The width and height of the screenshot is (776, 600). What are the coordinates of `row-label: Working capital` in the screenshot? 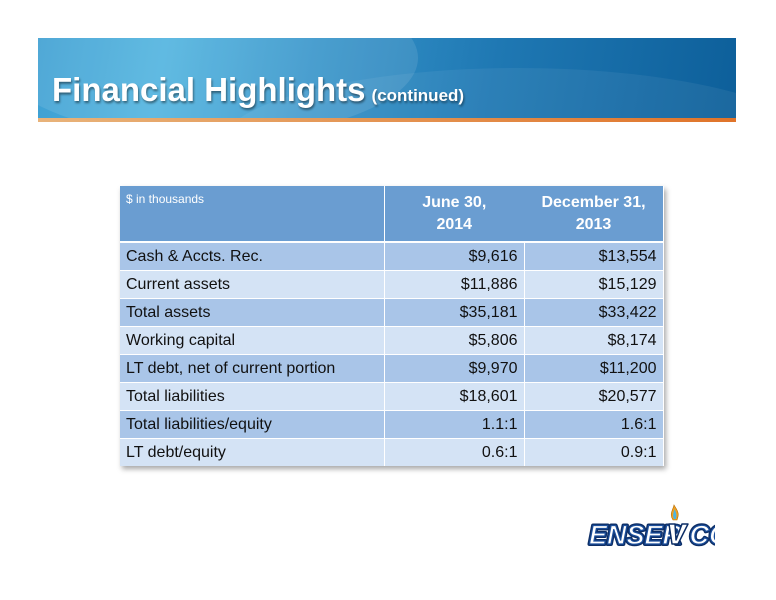 It's located at (252, 340).